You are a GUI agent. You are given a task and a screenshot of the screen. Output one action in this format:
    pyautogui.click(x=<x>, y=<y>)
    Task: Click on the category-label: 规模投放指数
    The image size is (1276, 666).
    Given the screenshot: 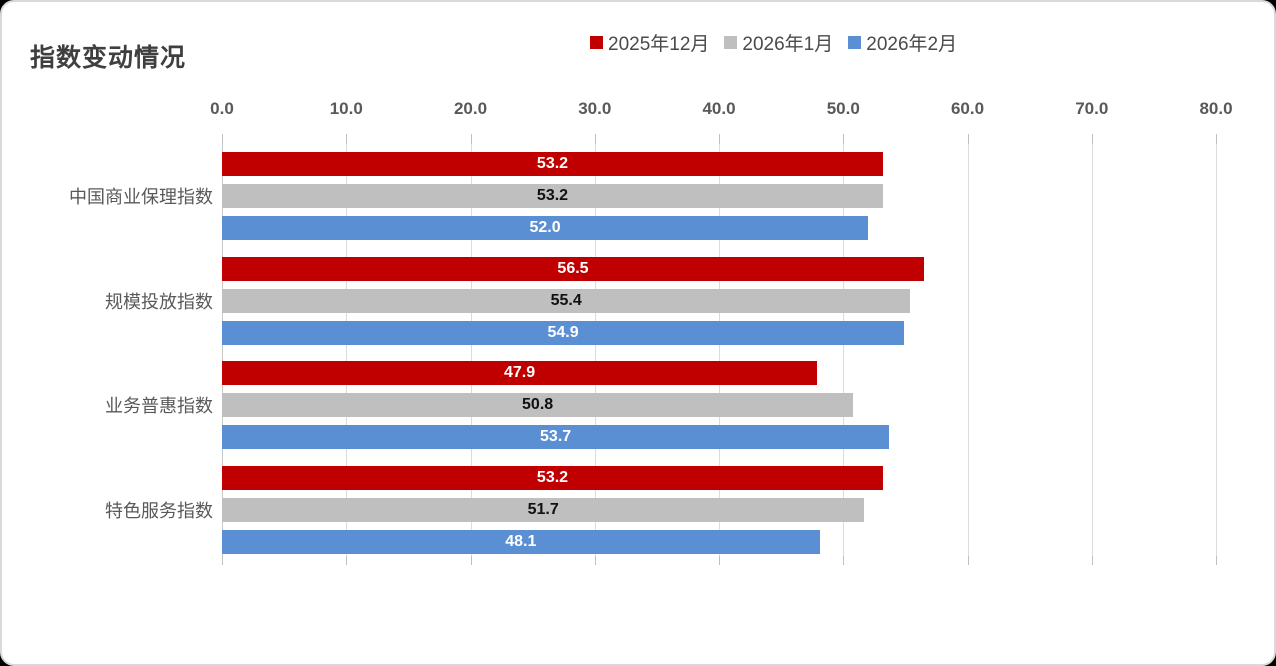 What is the action you would take?
    pyautogui.click(x=159, y=301)
    